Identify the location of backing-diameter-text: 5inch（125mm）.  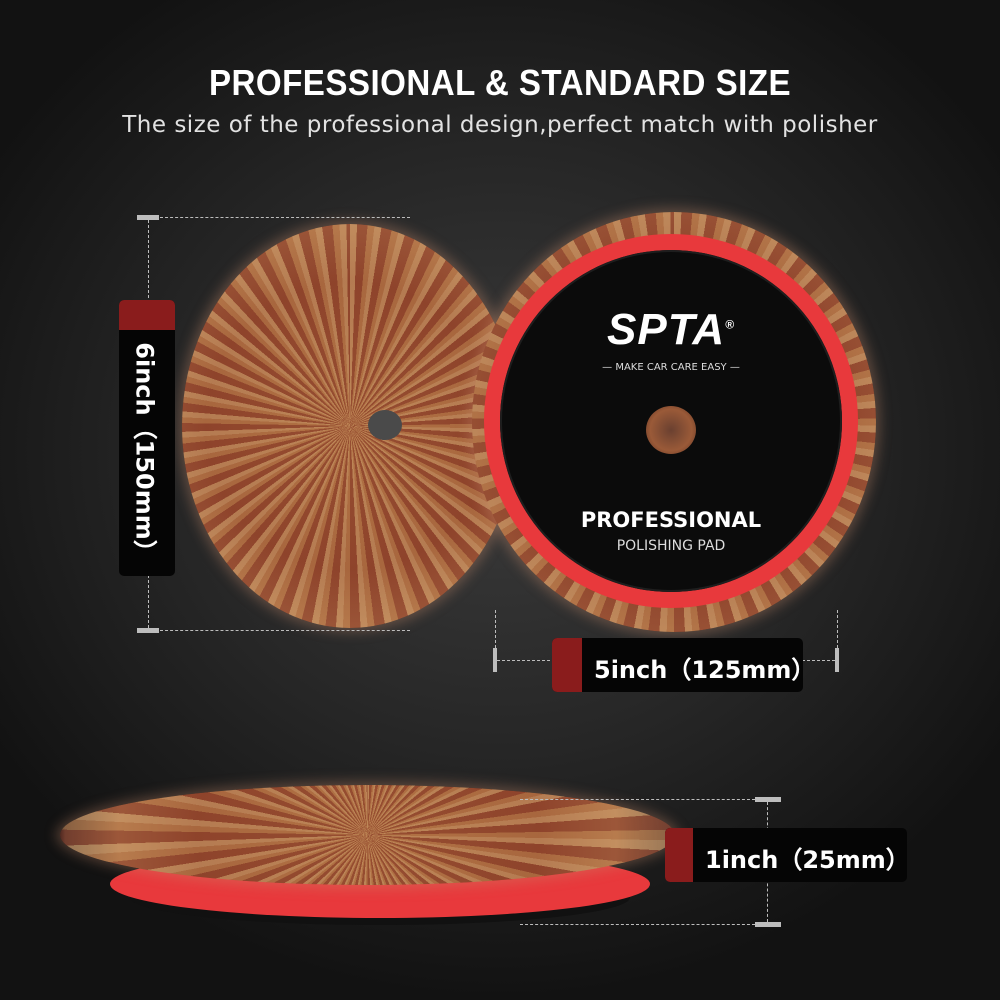
(698, 670).